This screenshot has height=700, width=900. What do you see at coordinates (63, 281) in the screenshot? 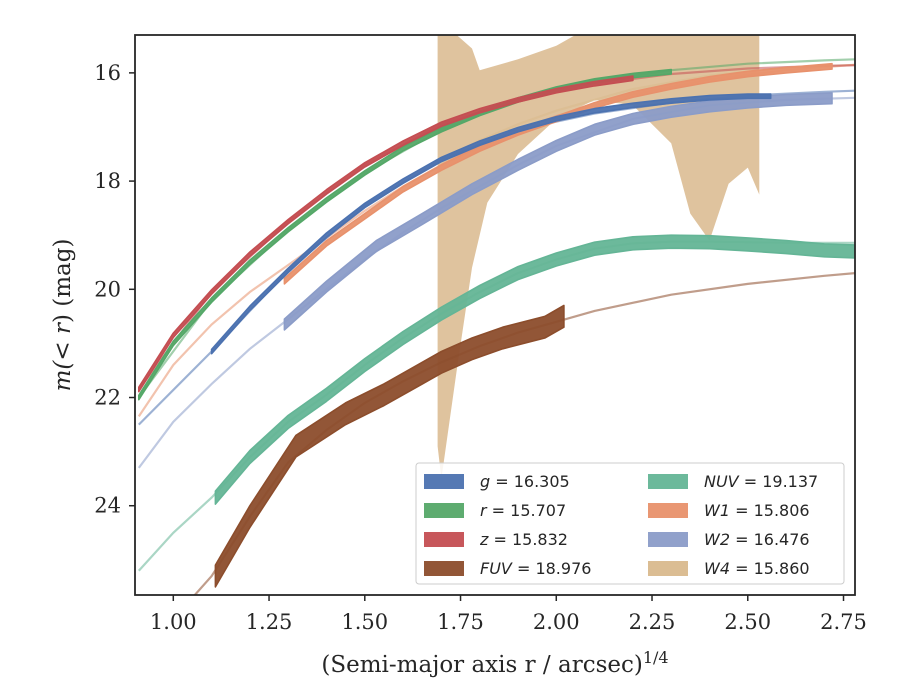
I see `y-axis-label-post: ) (mag)` at bounding box center [63, 281].